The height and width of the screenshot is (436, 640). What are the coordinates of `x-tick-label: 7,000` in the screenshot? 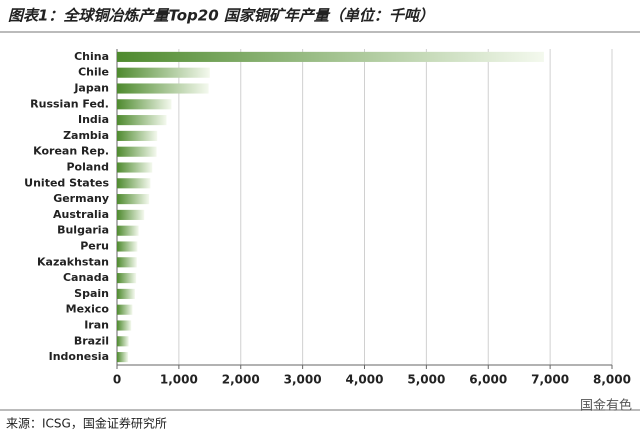 It's located at (550, 380).